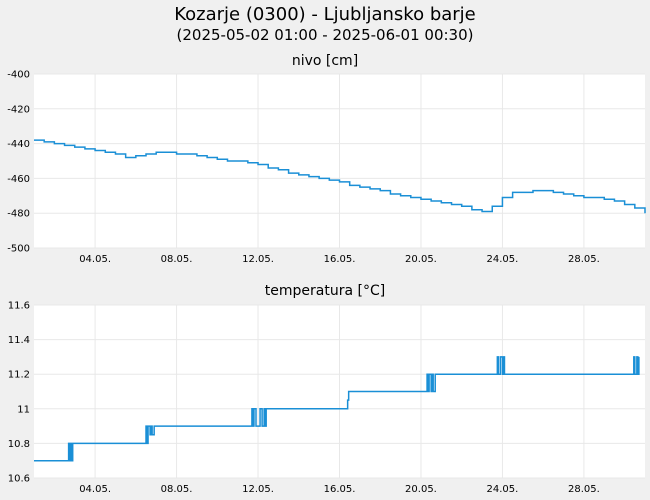 Image resolution: width=650 pixels, height=500 pixels. Describe the element at coordinates (19, 444) in the screenshot. I see `y-tick-label: 10.8` at that location.